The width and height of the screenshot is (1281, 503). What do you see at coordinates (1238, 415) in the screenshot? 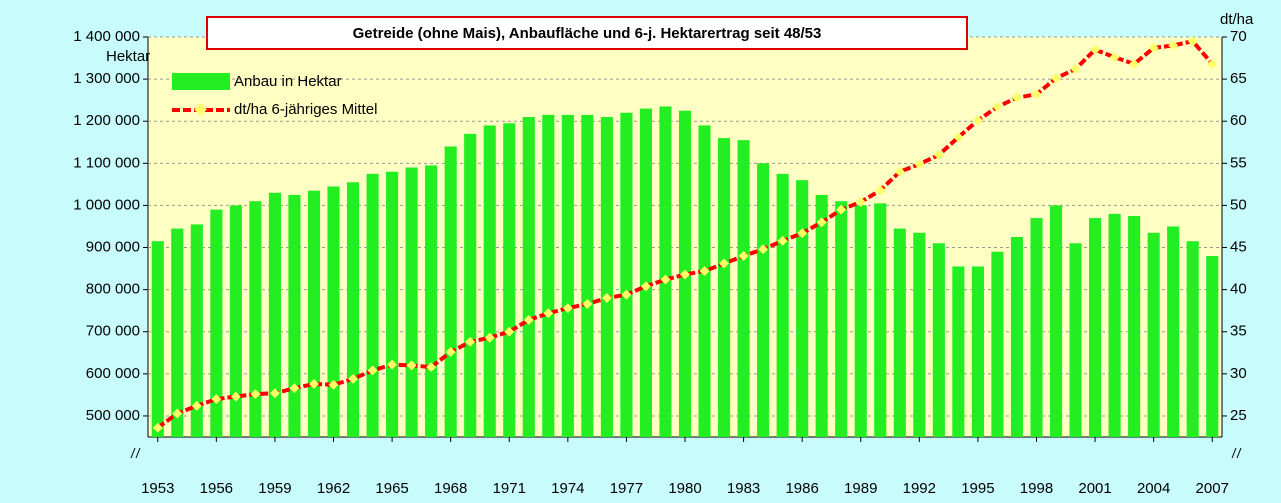
I see `y2-tick-label: 25` at bounding box center [1238, 415].